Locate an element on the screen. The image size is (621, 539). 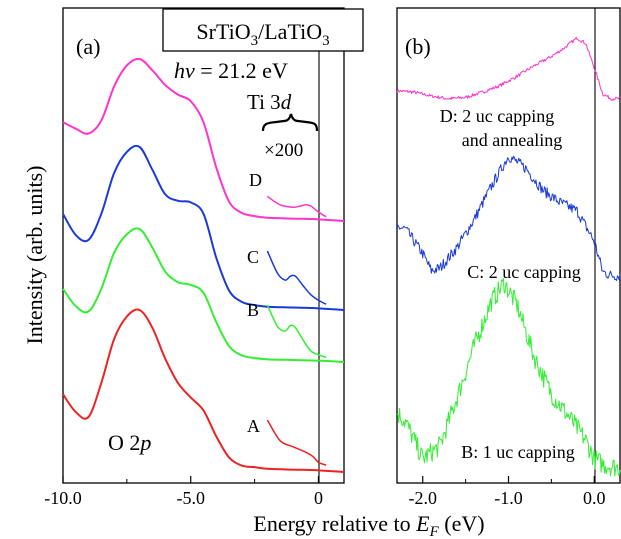
series-label-b-d1: D: 2 uc capping is located at coordinates (497, 116).